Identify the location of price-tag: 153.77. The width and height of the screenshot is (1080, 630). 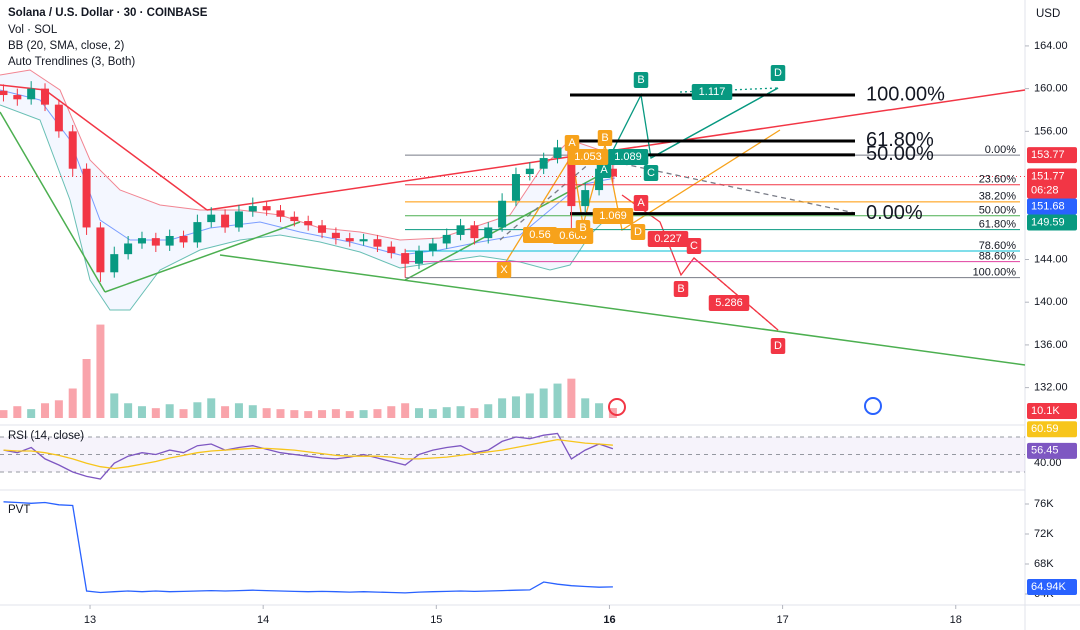
(1048, 155).